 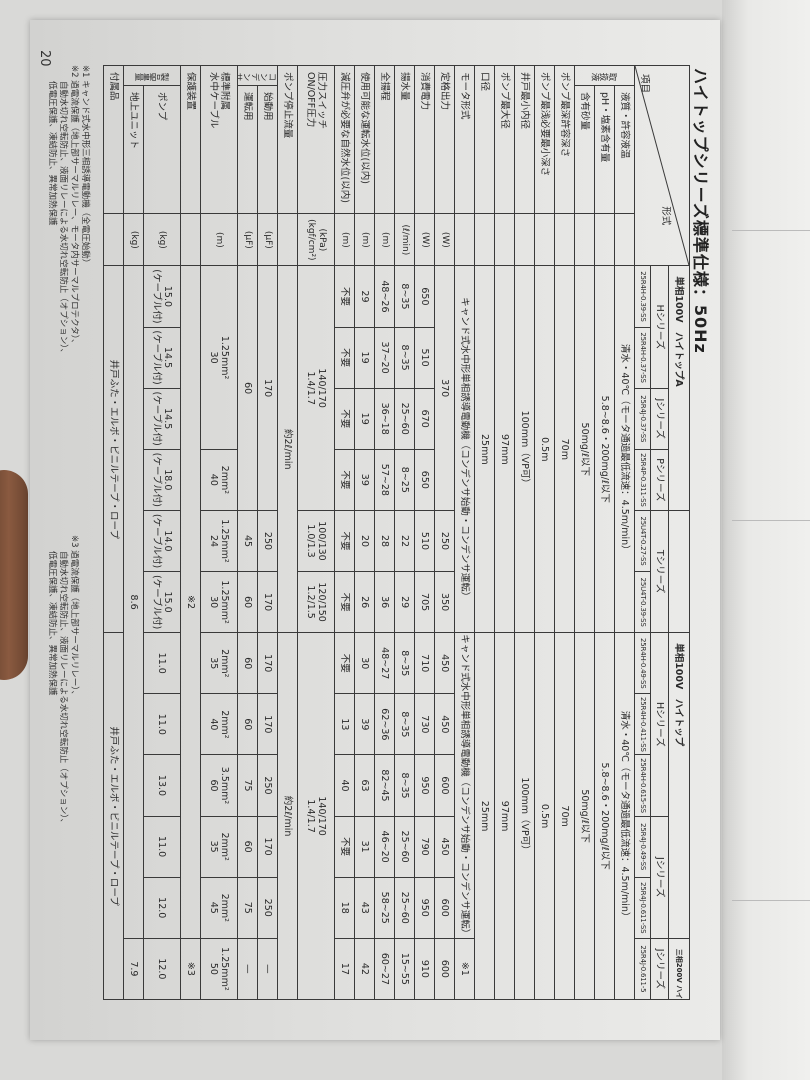 What do you see at coordinates (267, 663) in the screenshot?
I see `value-cell: 170` at bounding box center [267, 663].